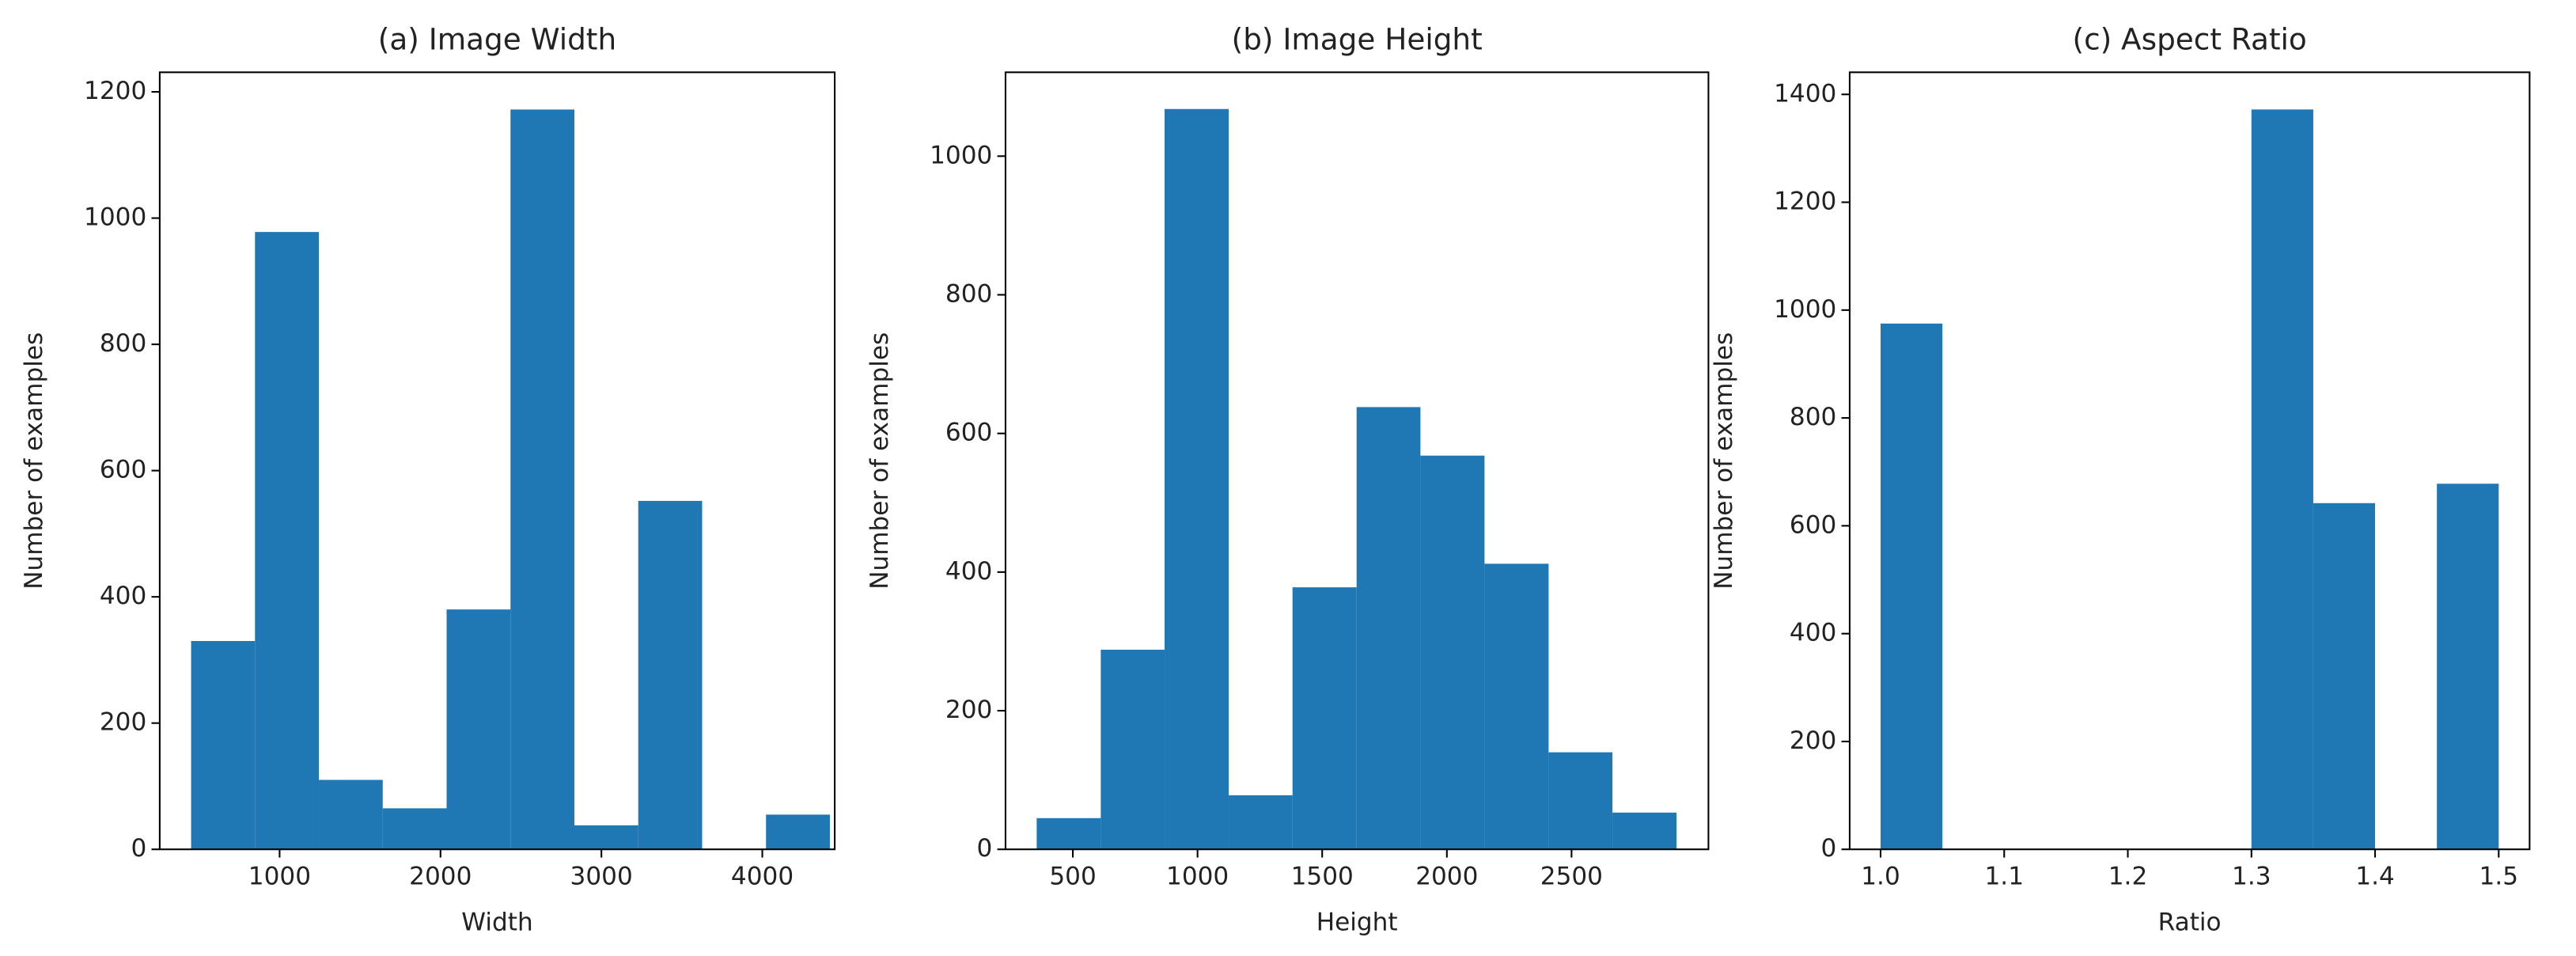 This screenshot has height=956, width=2576. Describe the element at coordinates (1880, 877) in the screenshot. I see `x-tick-label: 1.0` at that location.